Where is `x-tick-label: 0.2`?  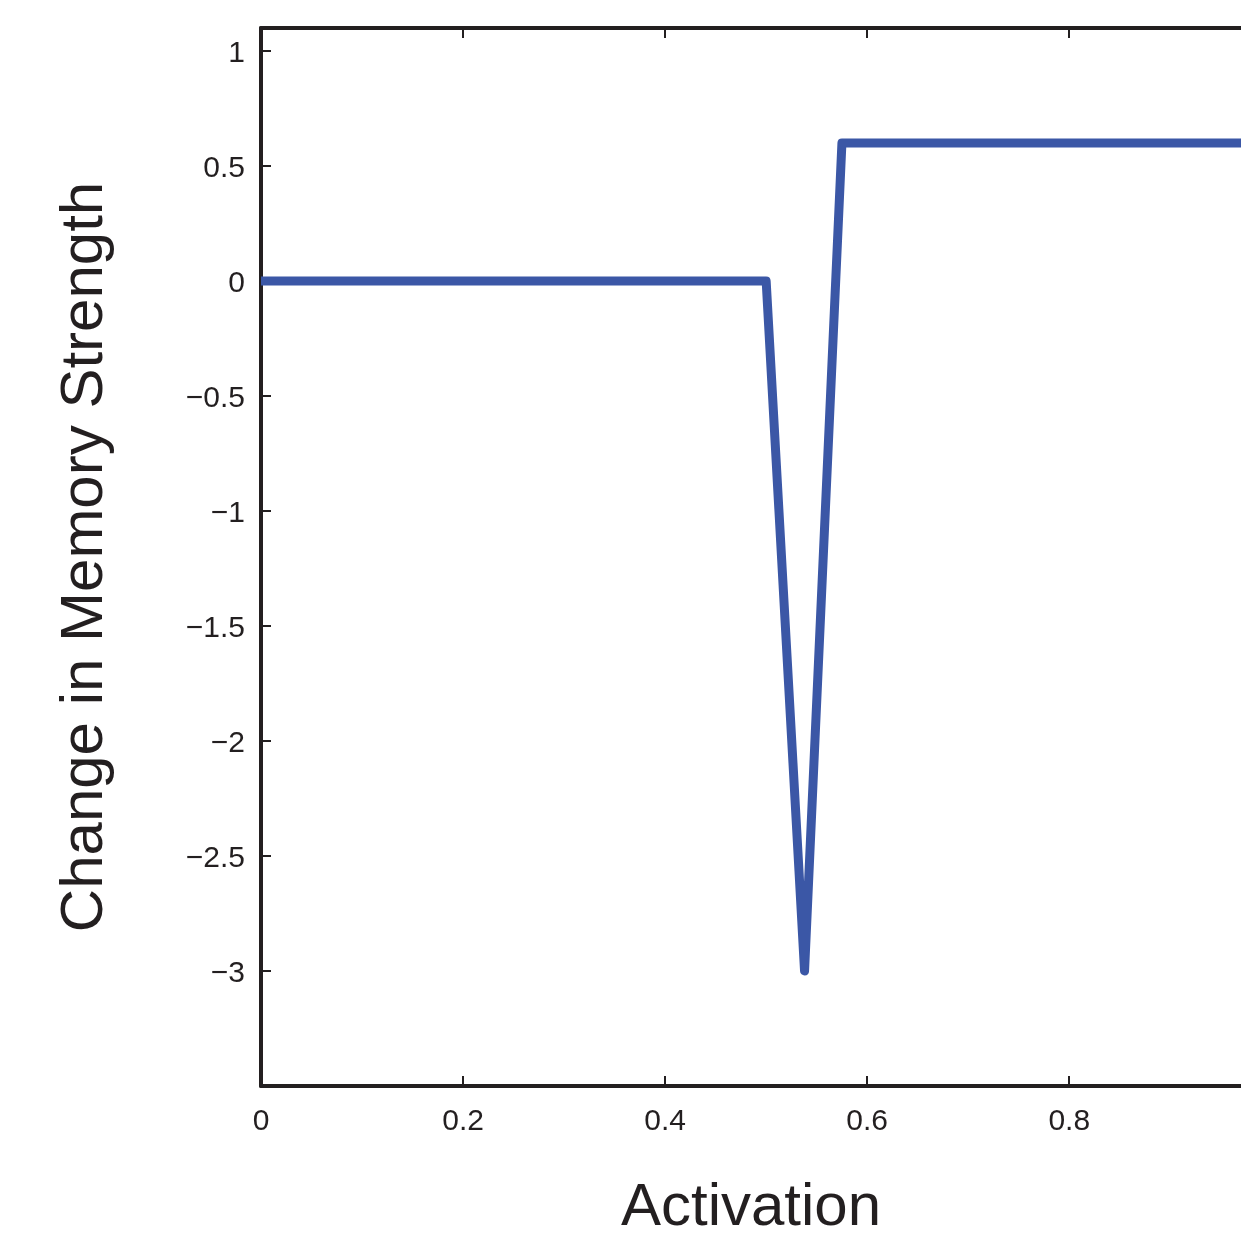 x-tick-label: 0.2 is located at coordinates (463, 1119).